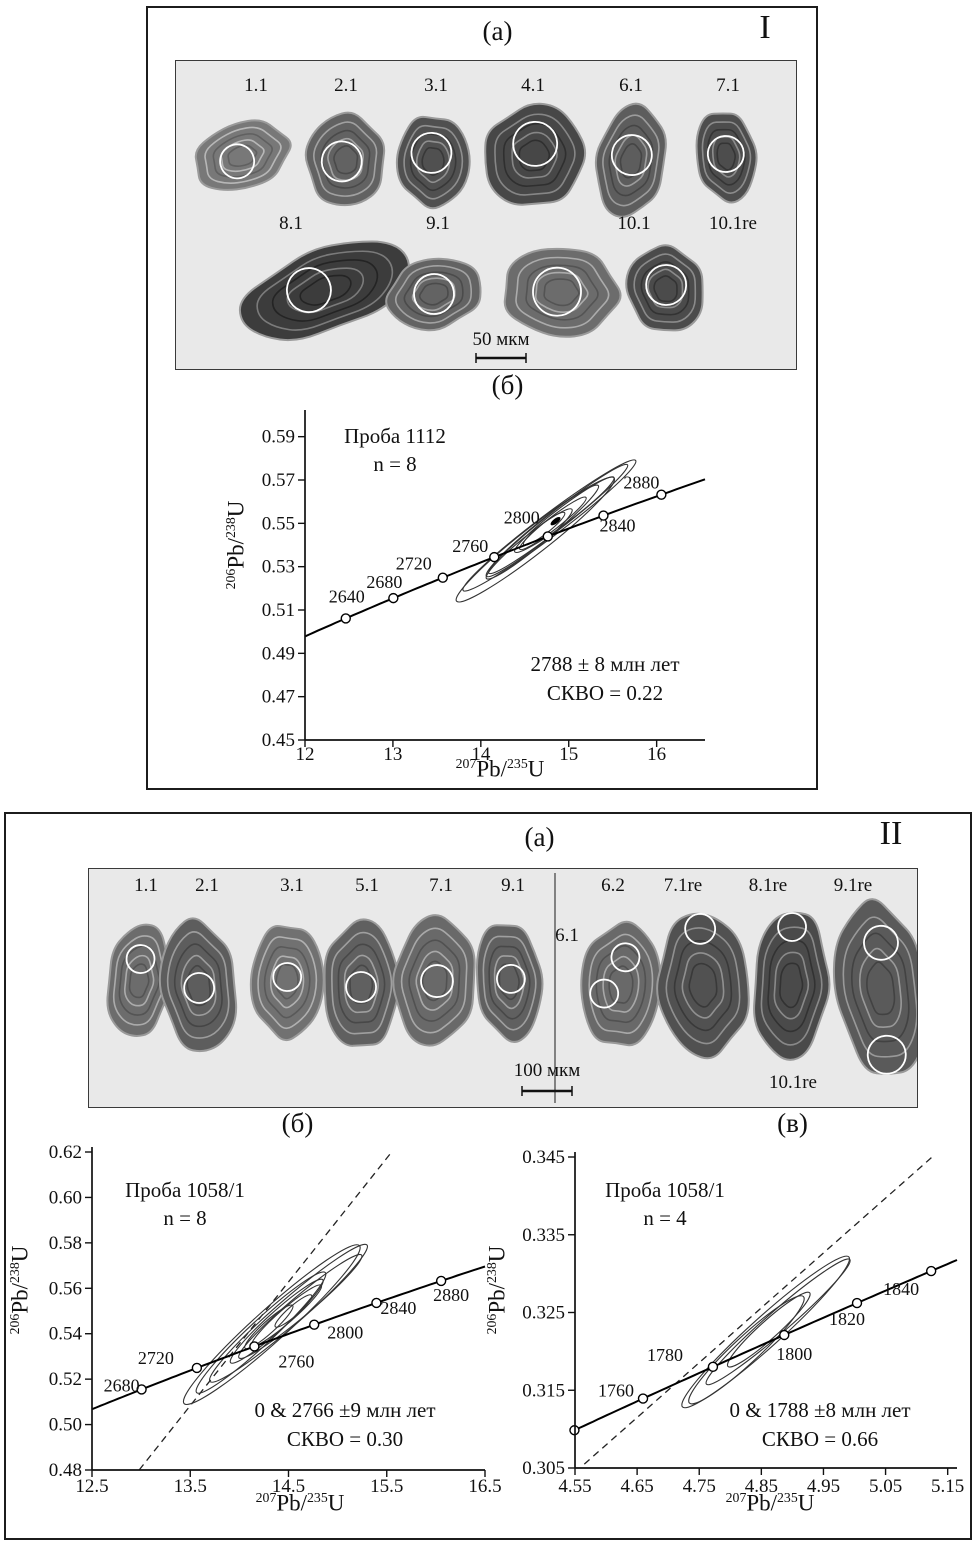  I want to click on panel-2-subfig-v-label: (в), so click(792, 1123).